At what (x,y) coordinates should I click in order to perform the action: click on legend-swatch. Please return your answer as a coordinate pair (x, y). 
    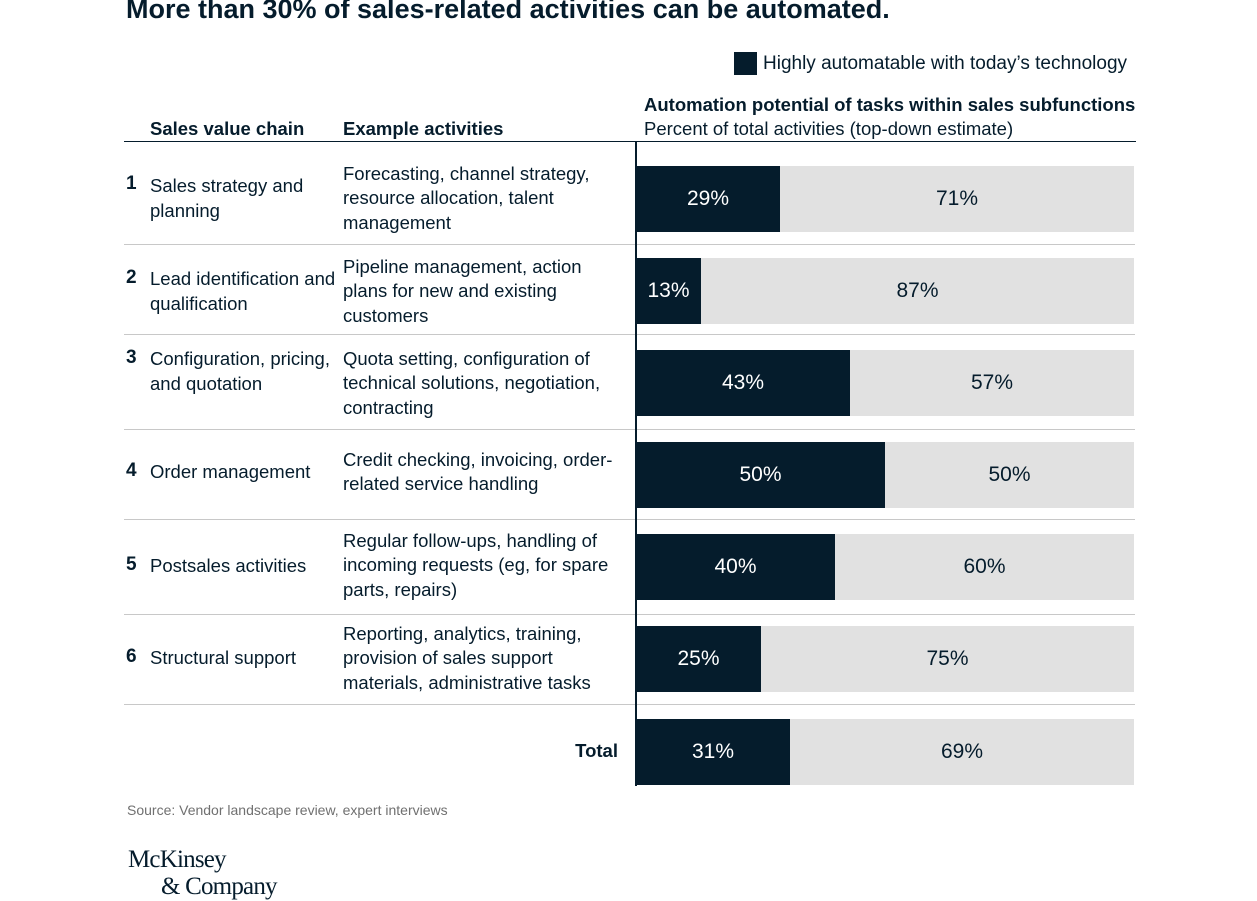
    Looking at the image, I should click on (745, 63).